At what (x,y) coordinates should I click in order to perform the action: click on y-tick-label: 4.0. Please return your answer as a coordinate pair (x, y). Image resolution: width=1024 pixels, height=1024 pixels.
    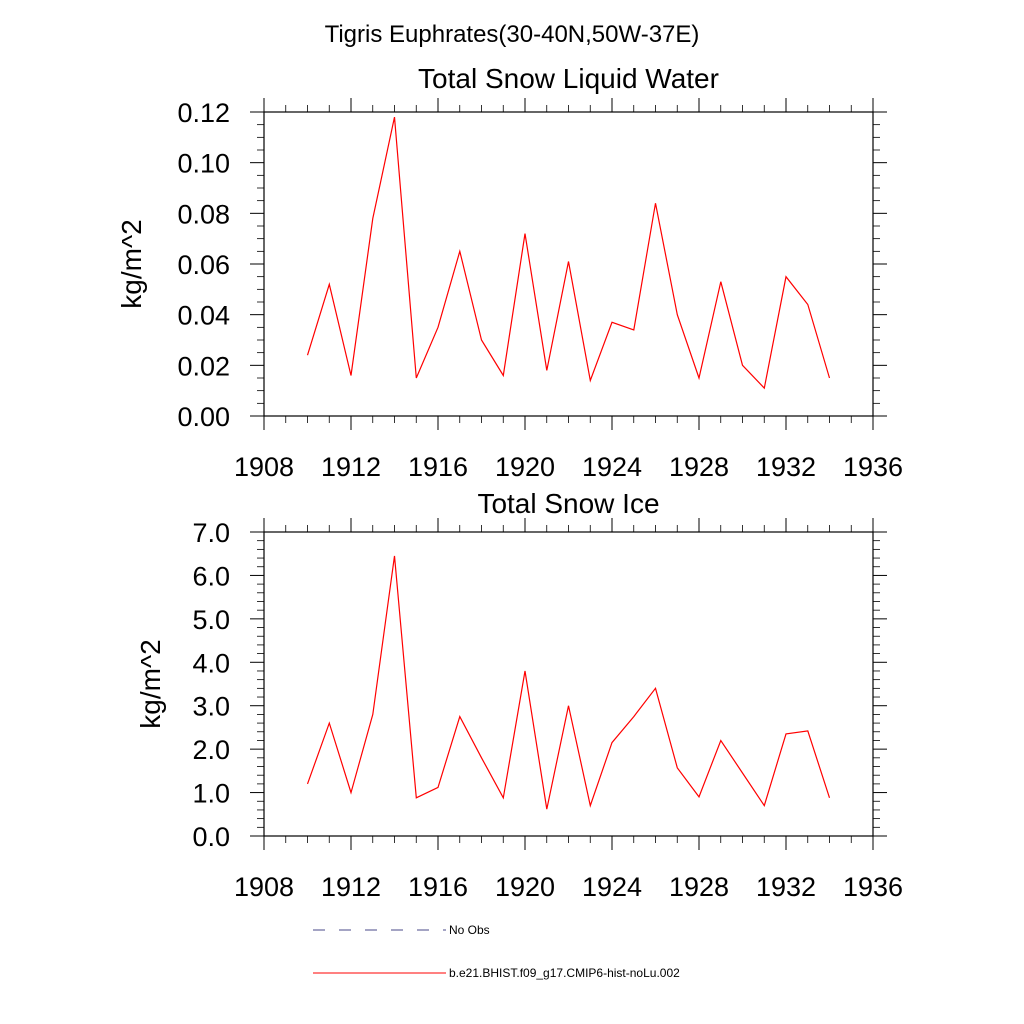
    Looking at the image, I should click on (211, 663).